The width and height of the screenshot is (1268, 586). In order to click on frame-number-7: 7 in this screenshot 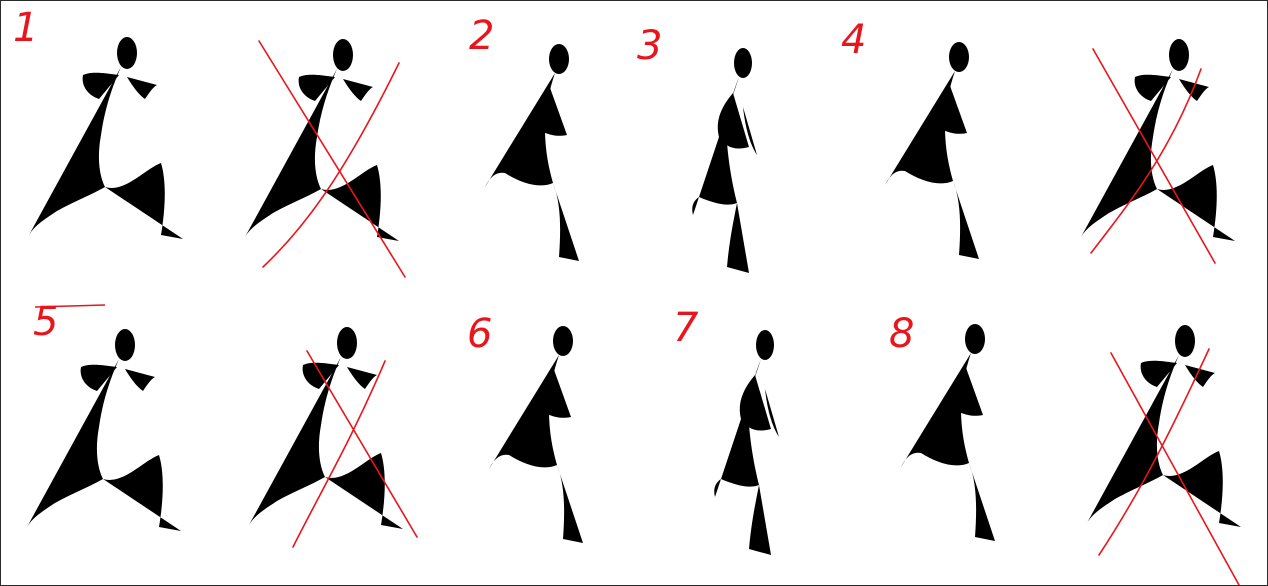, I will do `click(686, 328)`.